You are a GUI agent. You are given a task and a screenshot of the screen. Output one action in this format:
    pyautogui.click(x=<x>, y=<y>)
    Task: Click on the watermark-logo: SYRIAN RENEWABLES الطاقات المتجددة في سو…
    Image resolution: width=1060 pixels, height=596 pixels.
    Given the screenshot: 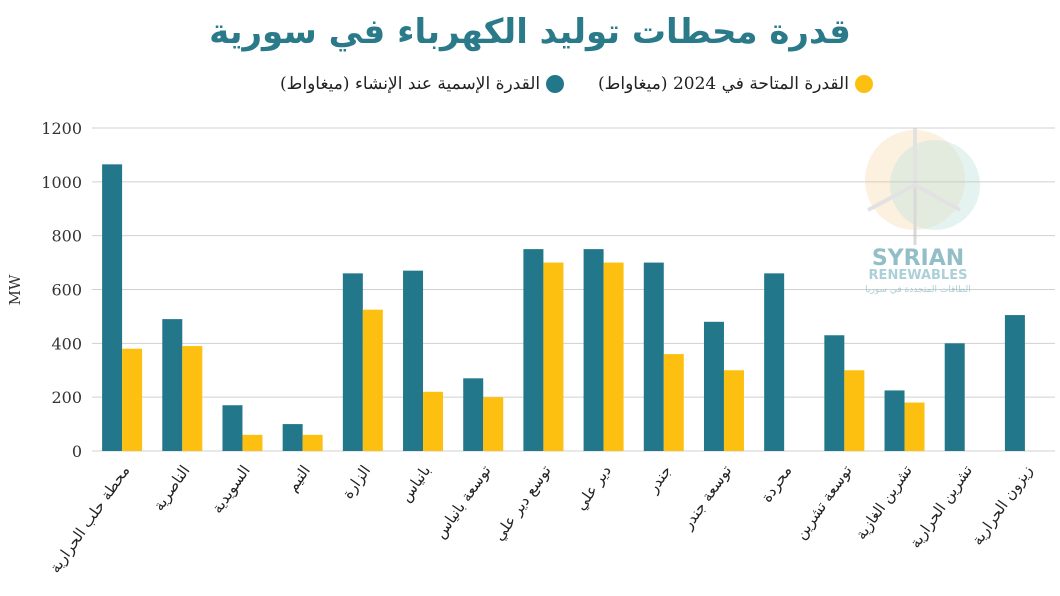 What is the action you would take?
    pyautogui.click(x=922, y=211)
    